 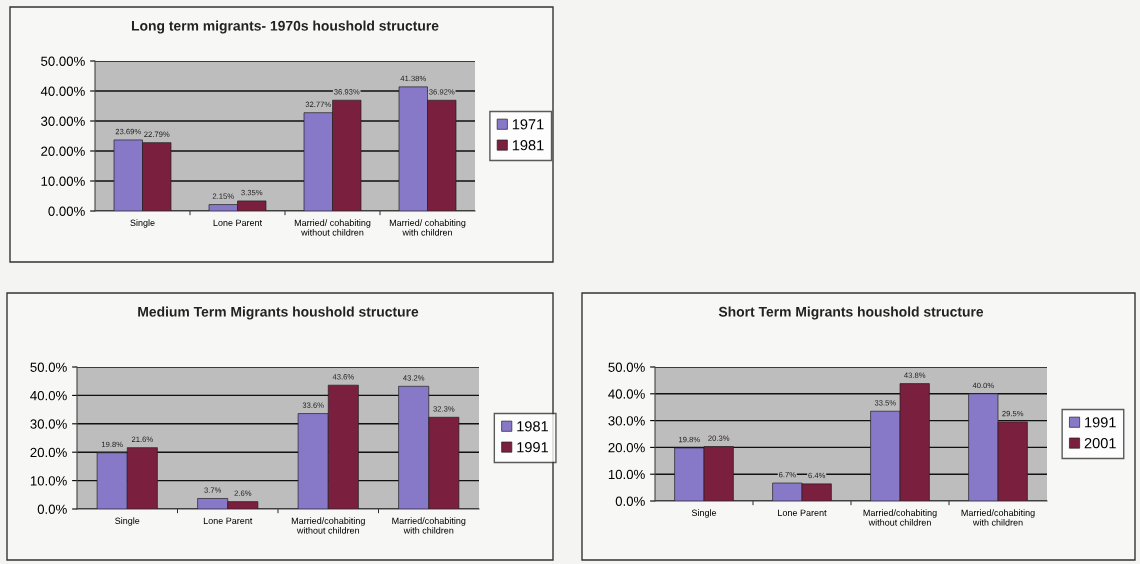 What do you see at coordinates (278, 313) in the screenshot?
I see `chart-title: Medium Term Migrants houshold structure` at bounding box center [278, 313].